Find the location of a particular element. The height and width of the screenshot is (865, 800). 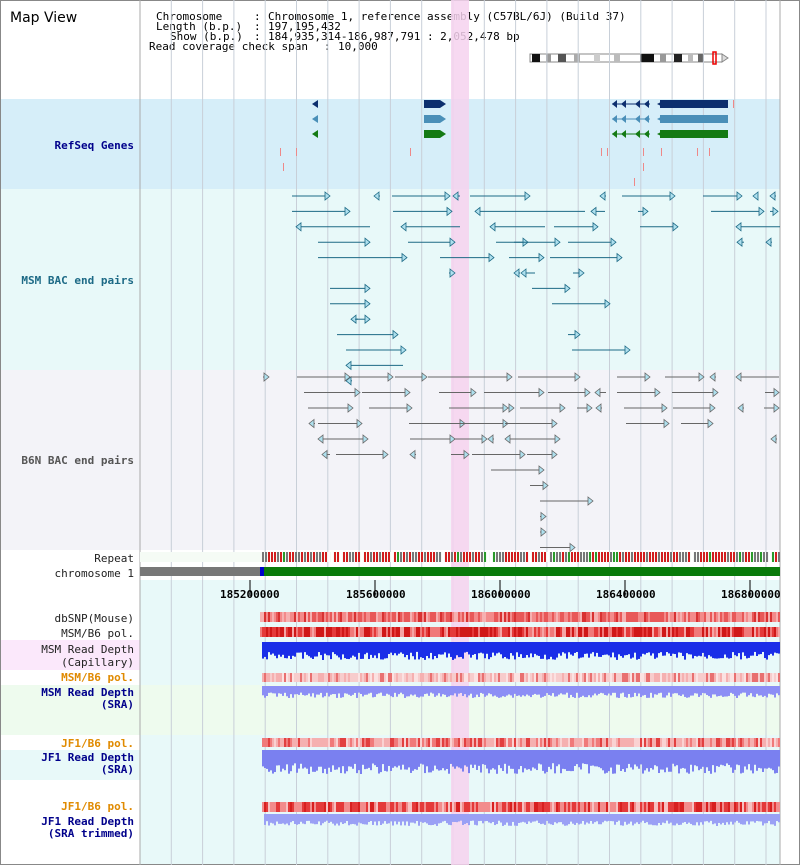

track-label-msm-bac: MSM BAC end pairs is located at coordinates (77, 280).